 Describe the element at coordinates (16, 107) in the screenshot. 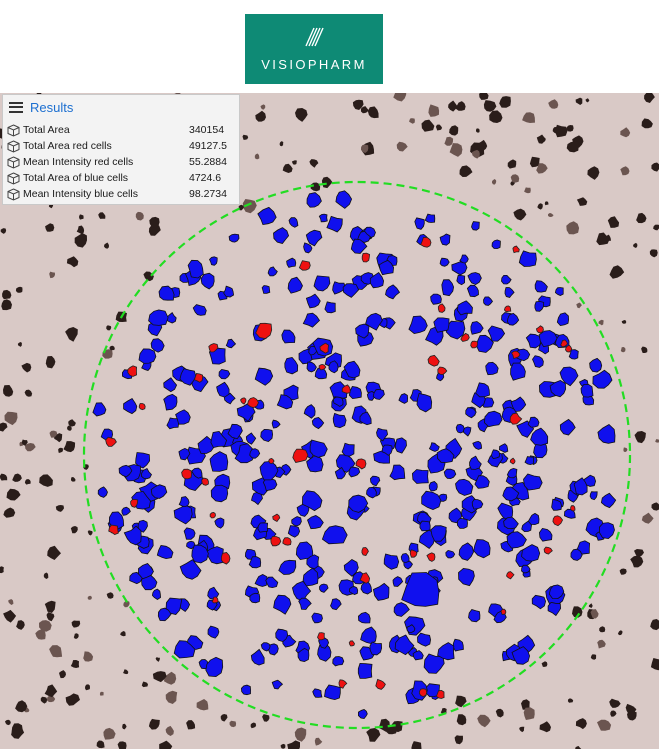

I see `hamburger-menu-icon` at that location.